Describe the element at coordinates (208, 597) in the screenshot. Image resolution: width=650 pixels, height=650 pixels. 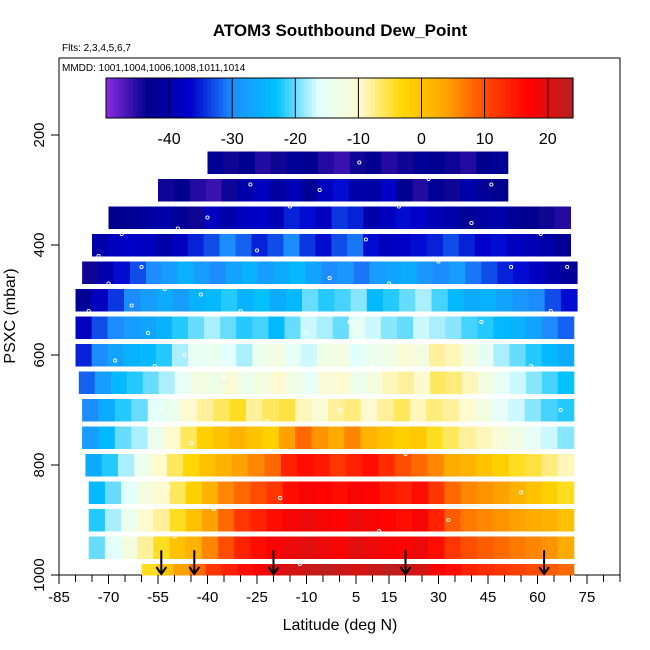
I see `x-tick-label: -40` at that location.